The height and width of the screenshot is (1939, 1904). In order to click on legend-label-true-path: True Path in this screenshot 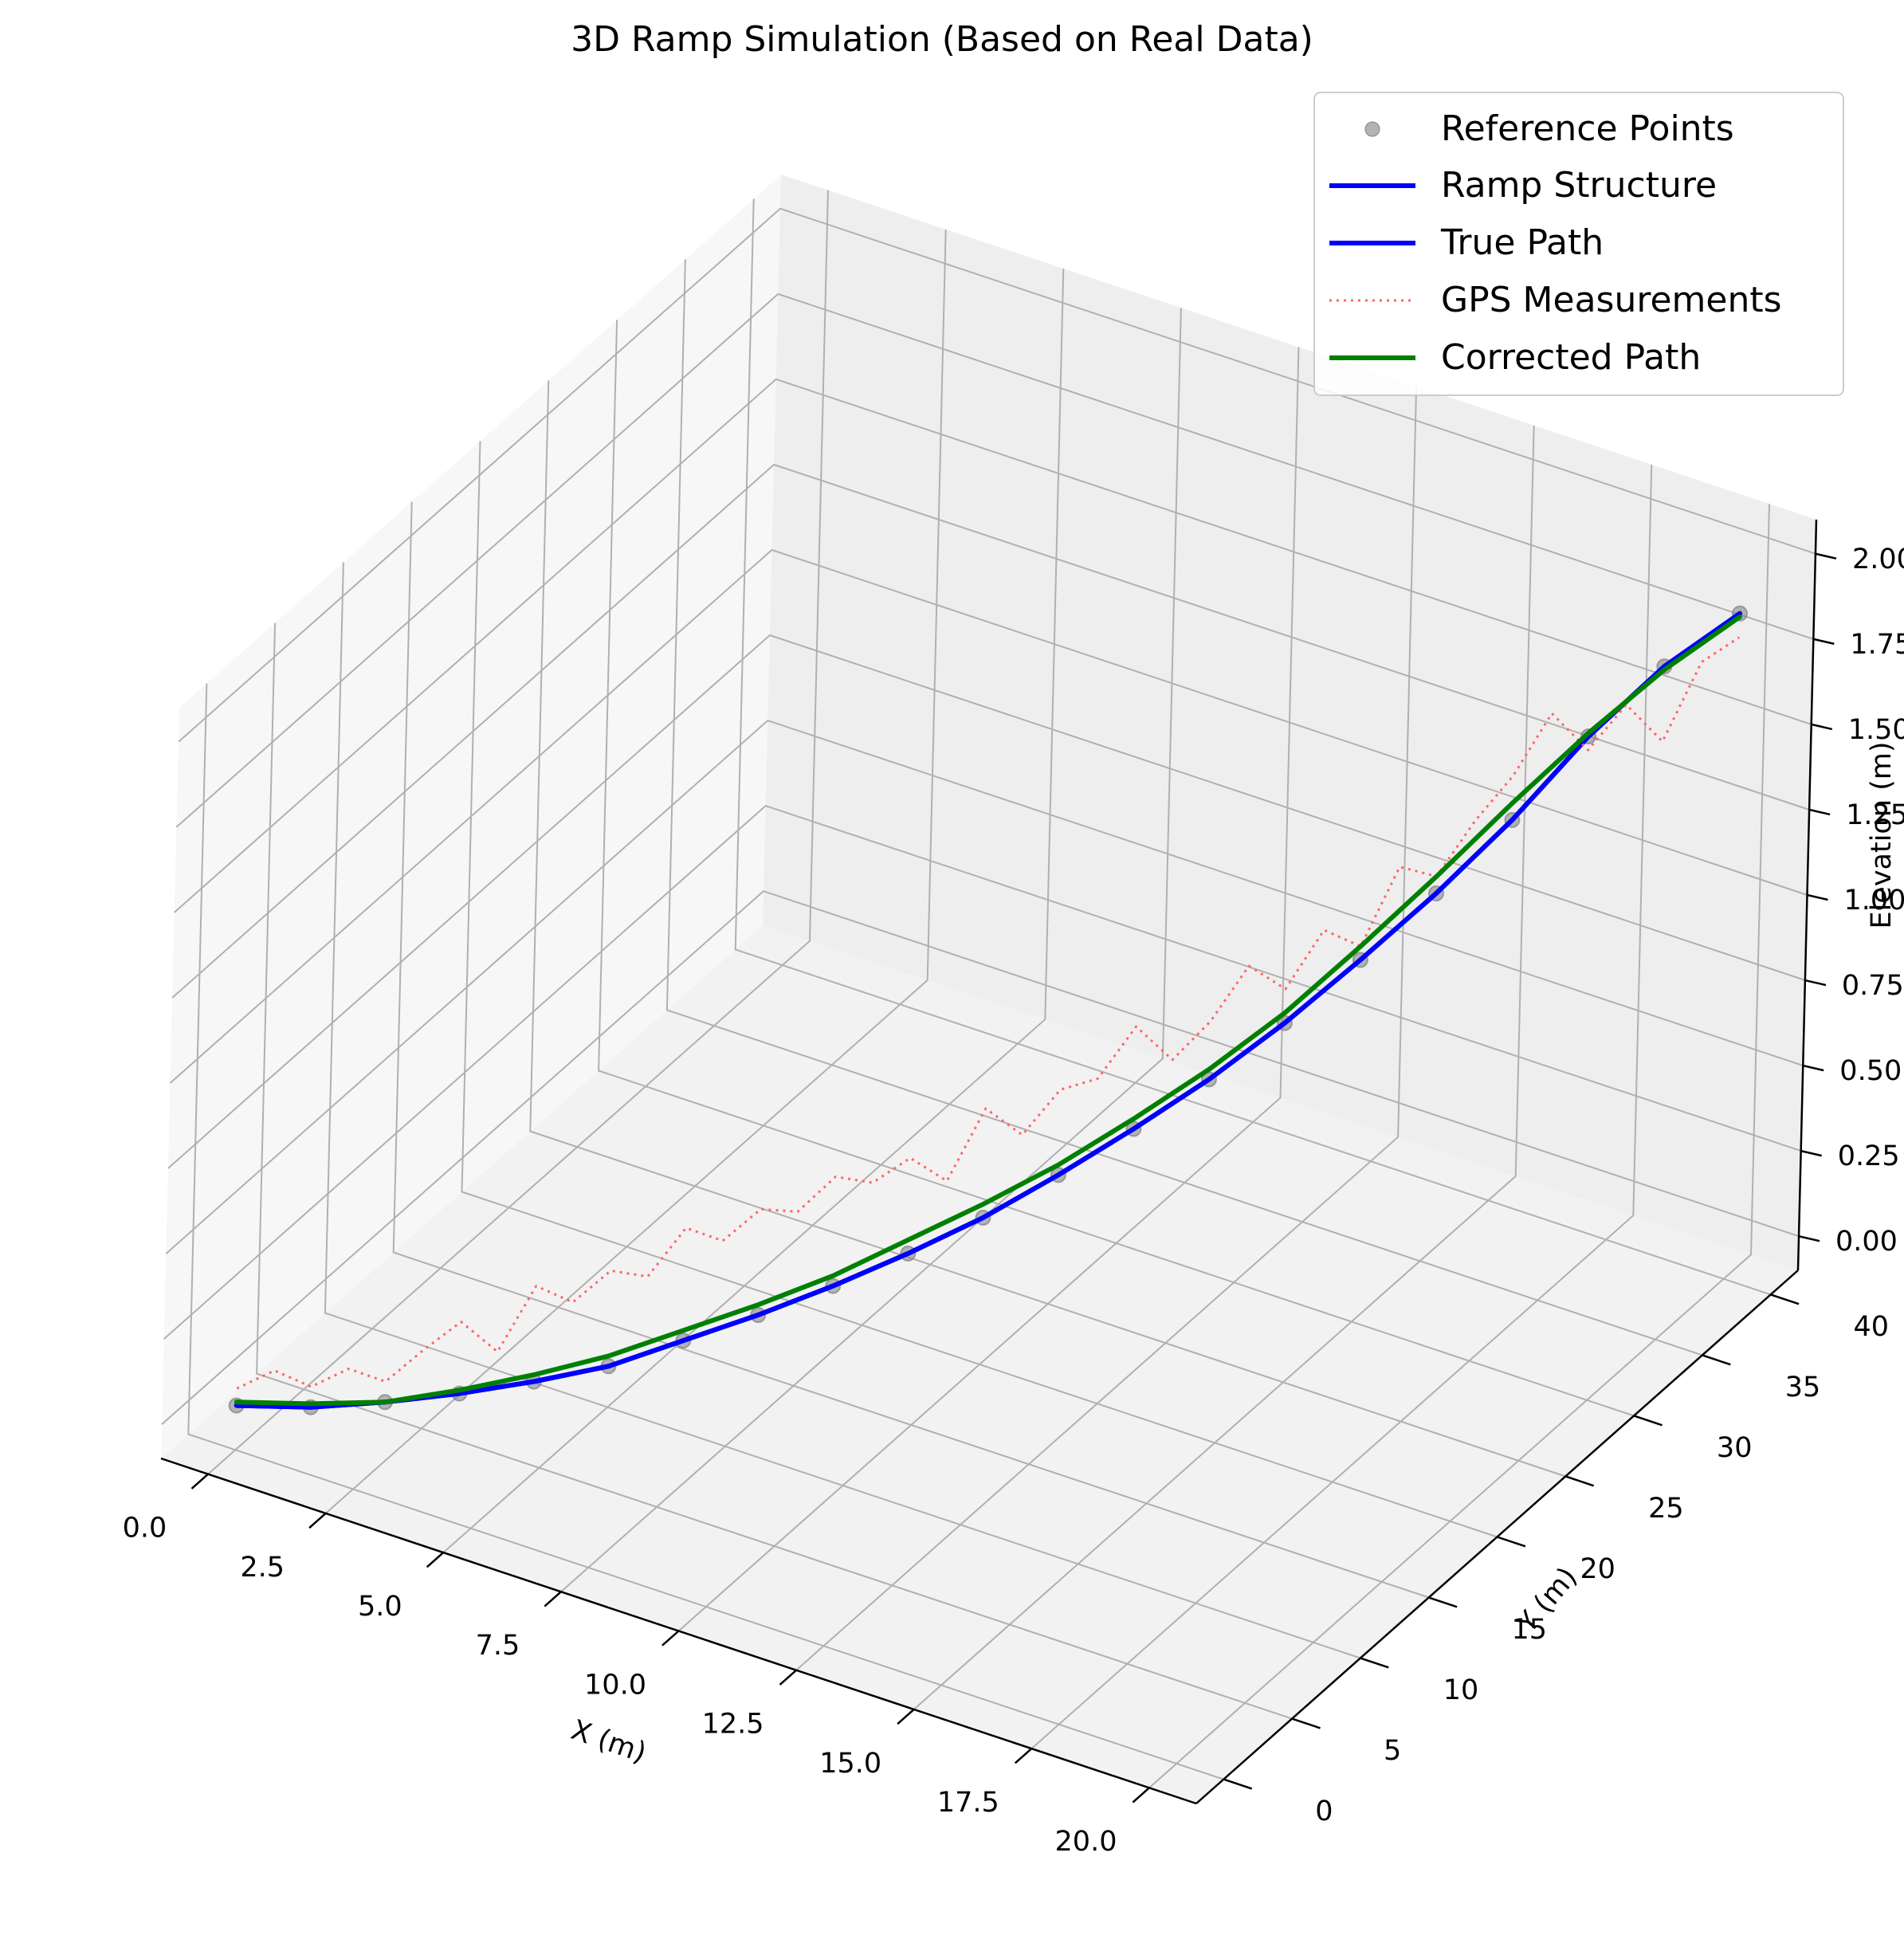, I will do `click(1522, 243)`.